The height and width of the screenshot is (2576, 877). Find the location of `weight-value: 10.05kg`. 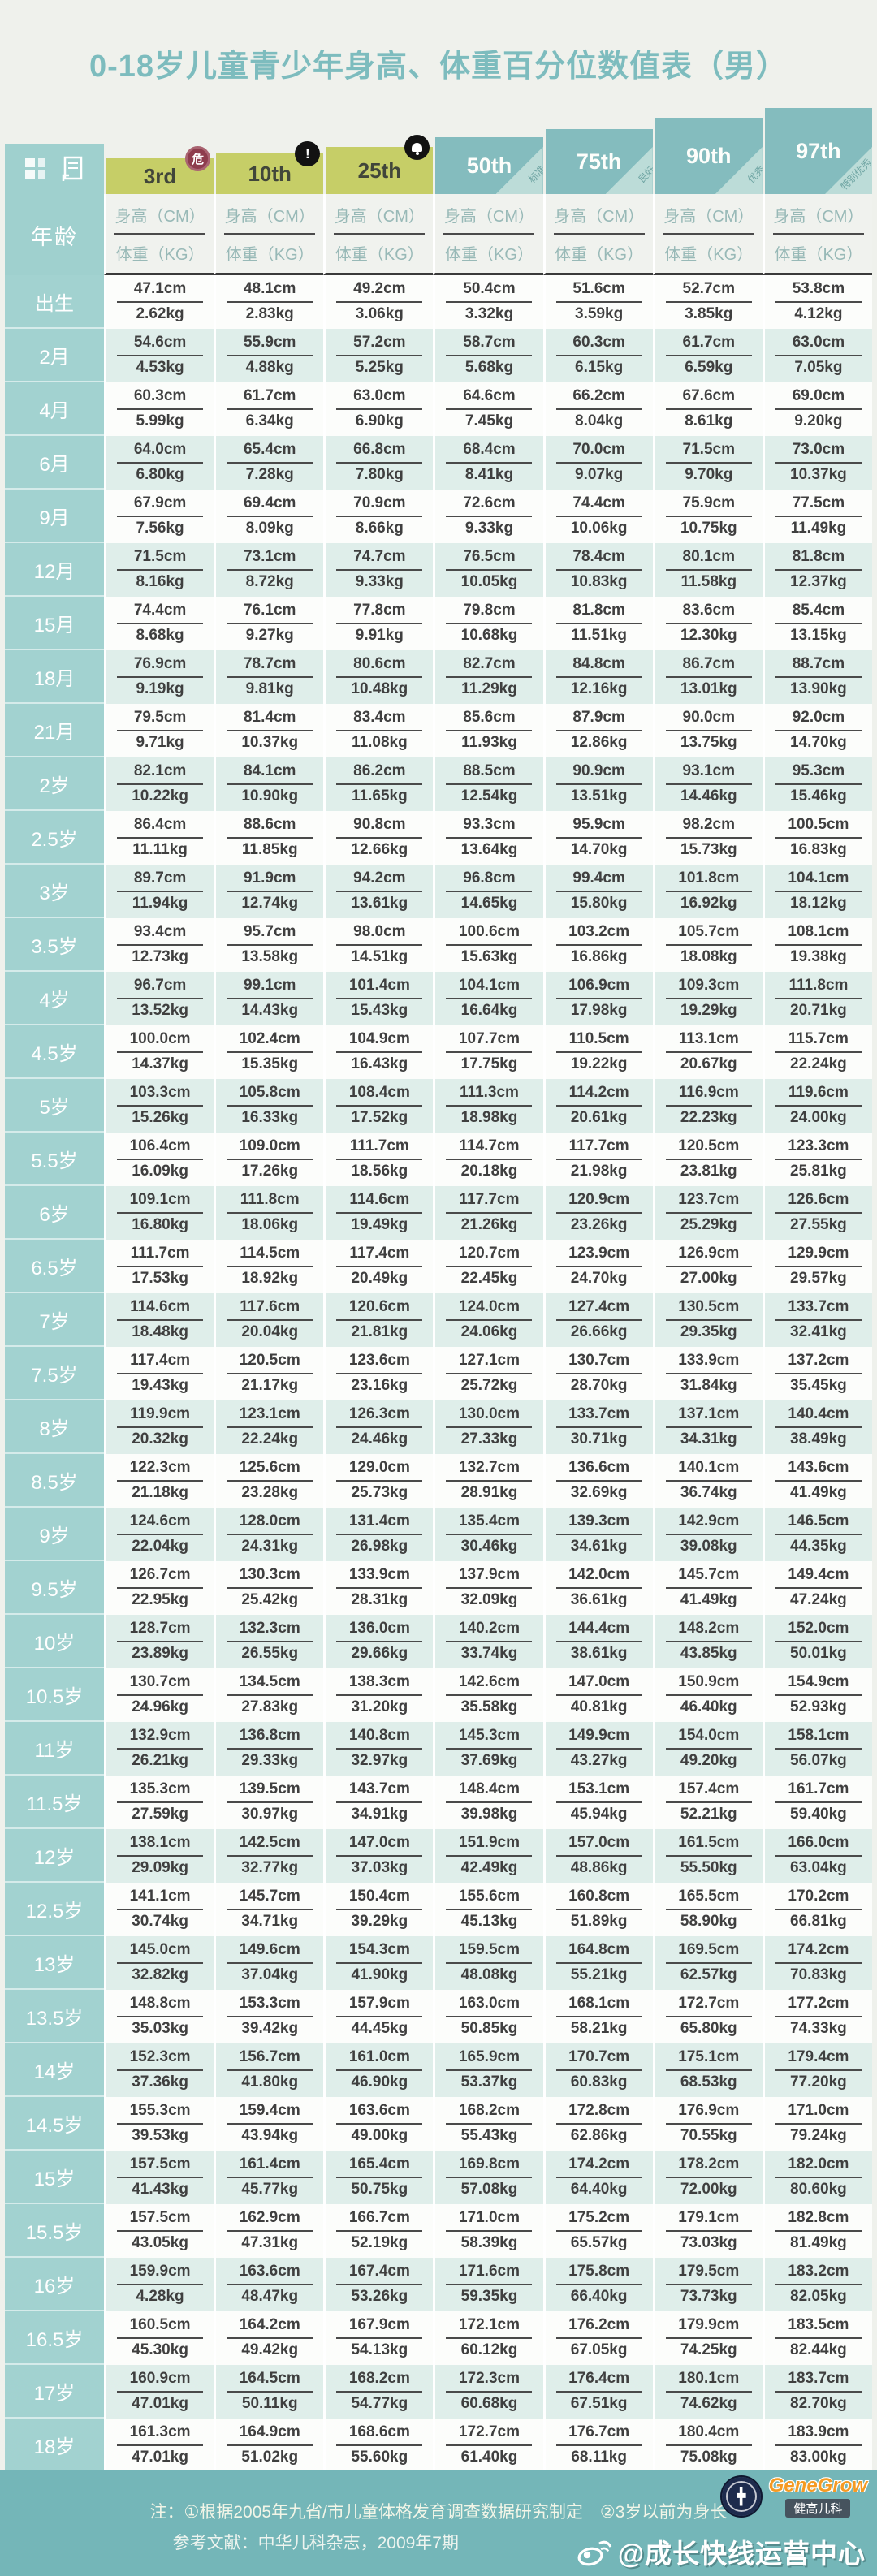

weight-value: 10.05kg is located at coordinates (489, 581).